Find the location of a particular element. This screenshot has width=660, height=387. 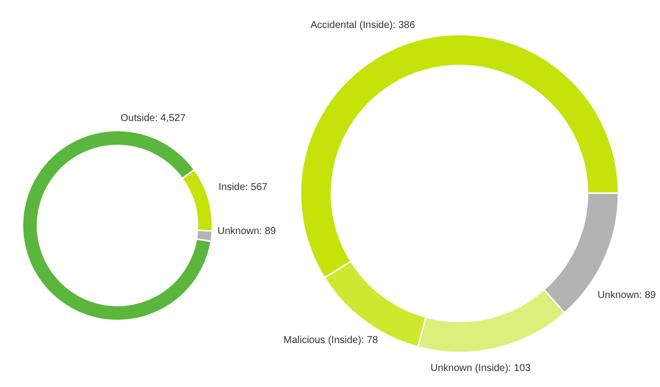

slice-label: Outside: 4,527 is located at coordinates (153, 118).